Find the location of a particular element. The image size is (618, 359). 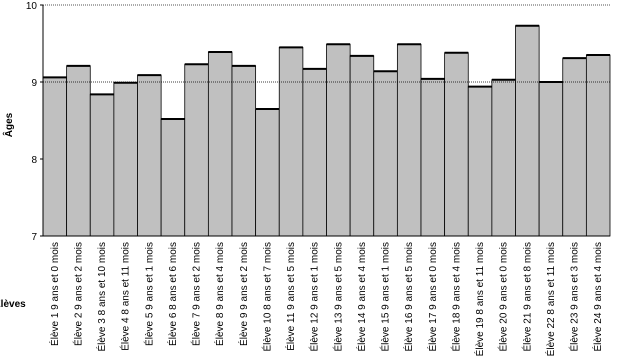

x-tick-label: Élève 6 8 ans et 6 mois is located at coordinates (172, 294).